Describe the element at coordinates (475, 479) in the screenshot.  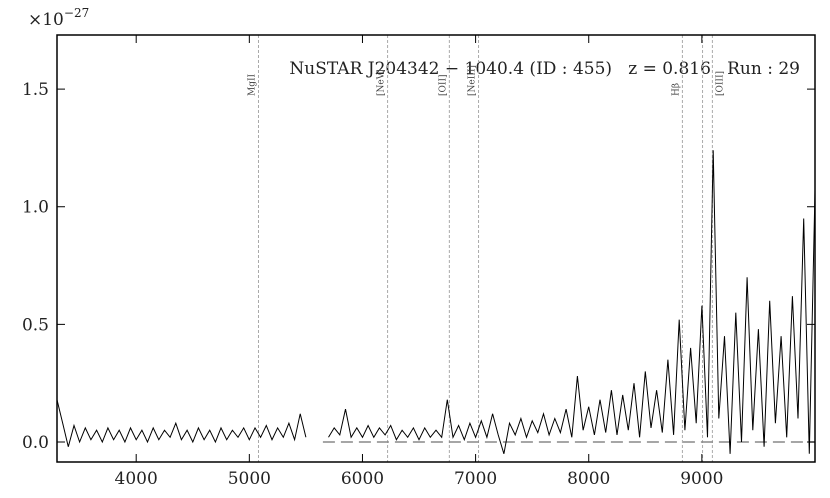
I see `x-tick-label: 7000` at that location.